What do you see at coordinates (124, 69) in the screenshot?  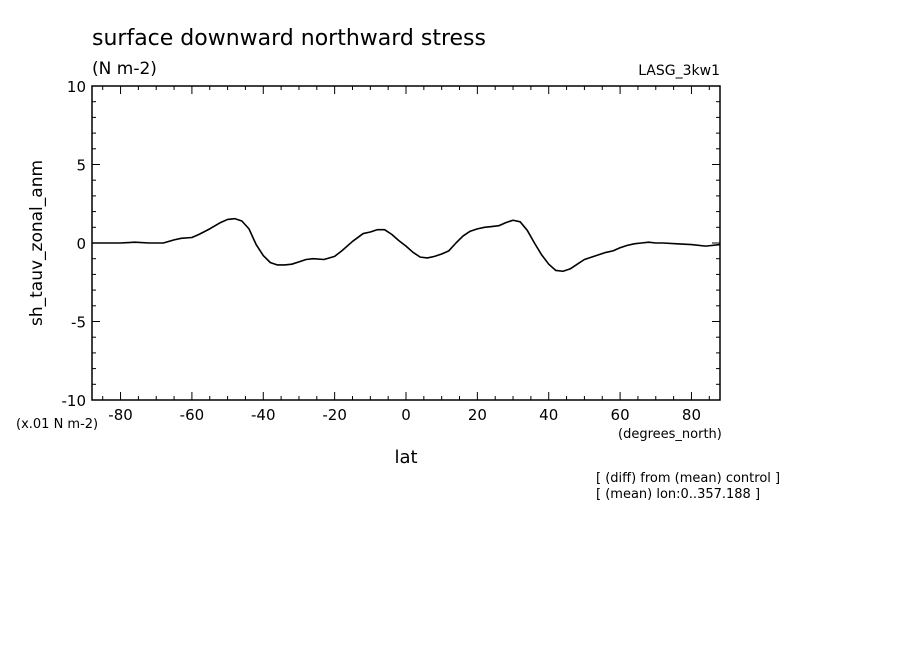 I see `chart-subtitle: (N m-2)` at bounding box center [124, 69].